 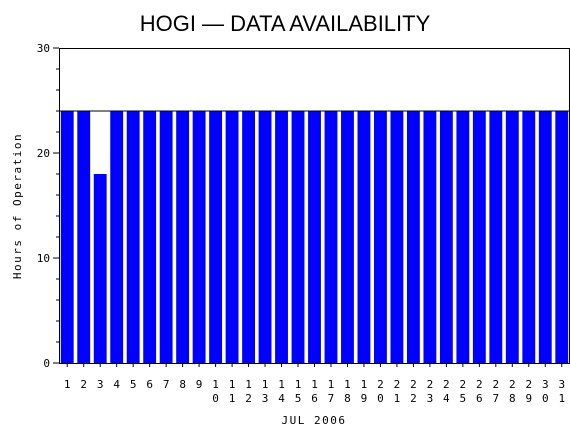 I want to click on x-axis-label: JUL 2006, so click(x=314, y=420).